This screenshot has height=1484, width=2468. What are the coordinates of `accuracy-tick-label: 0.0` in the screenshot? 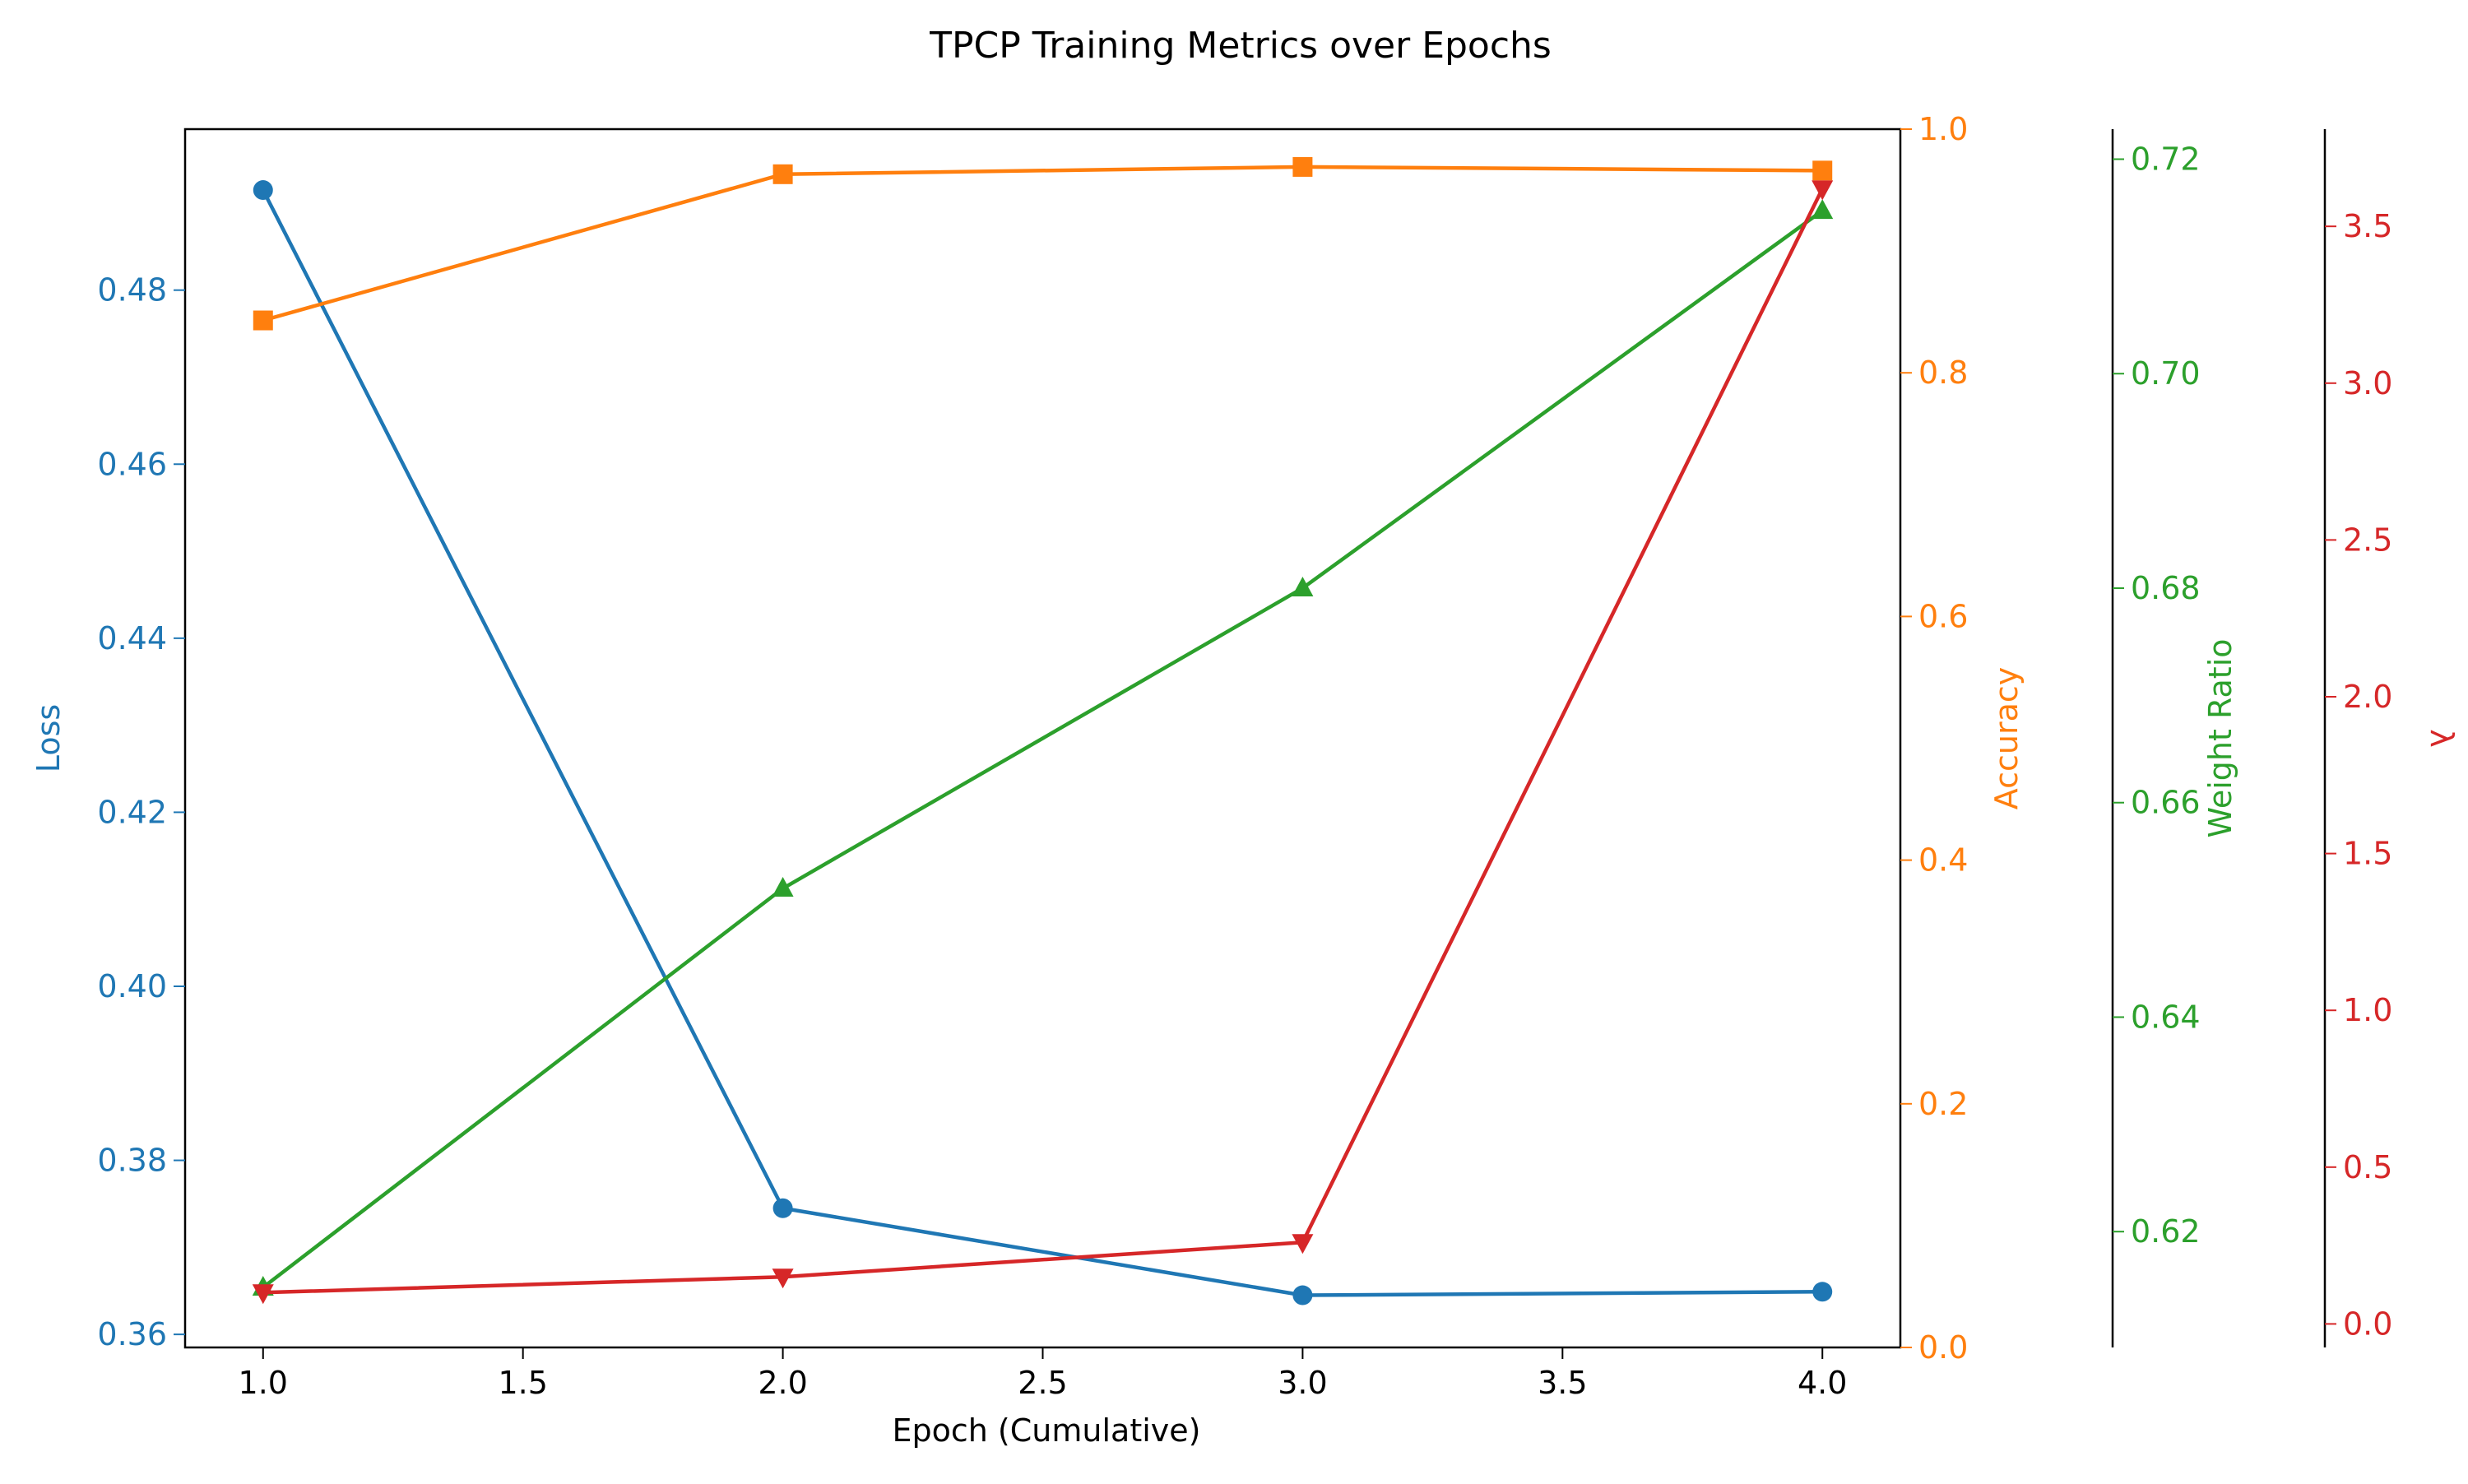 It's located at (1943, 1347).